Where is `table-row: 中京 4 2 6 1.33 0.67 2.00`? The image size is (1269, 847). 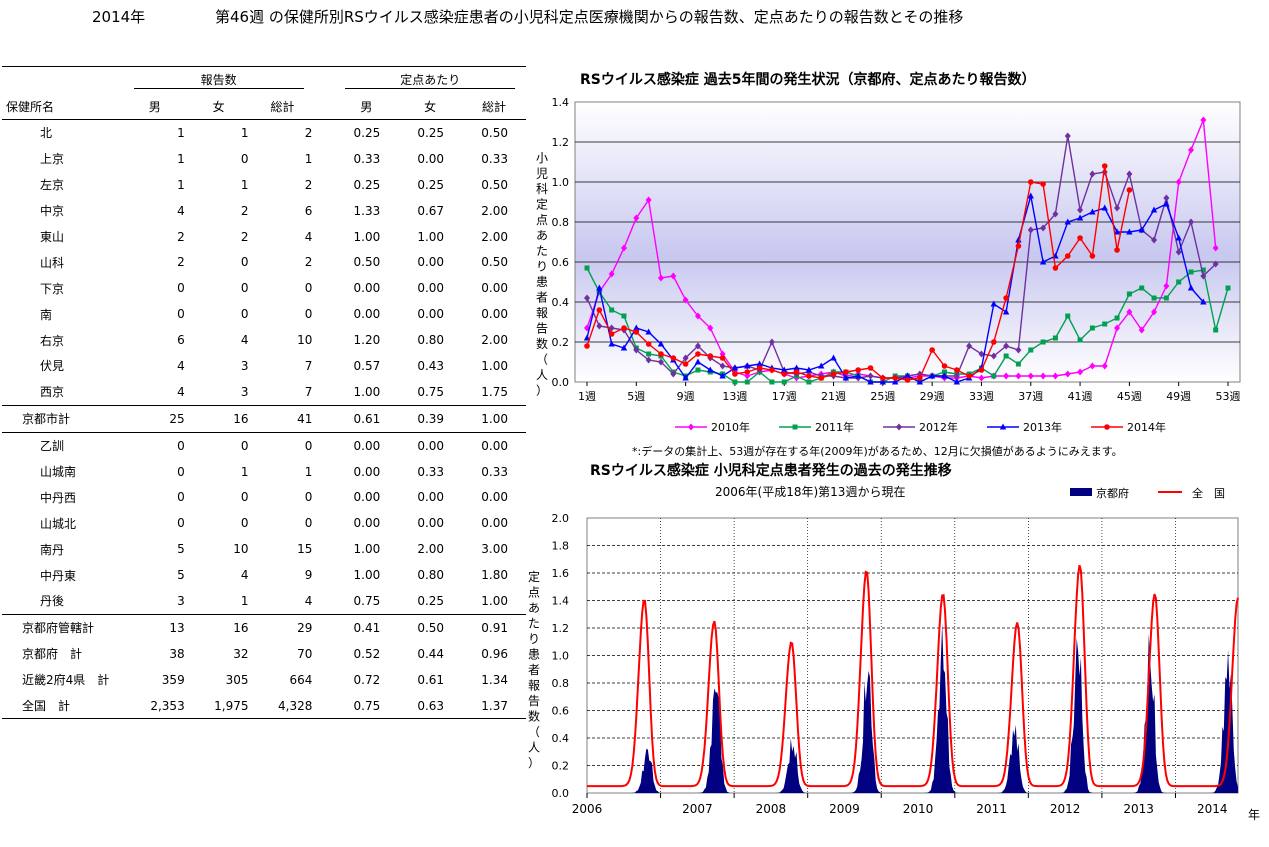 table-row: 中京 4 2 6 1.33 0.67 2.00 is located at coordinates (264, 211).